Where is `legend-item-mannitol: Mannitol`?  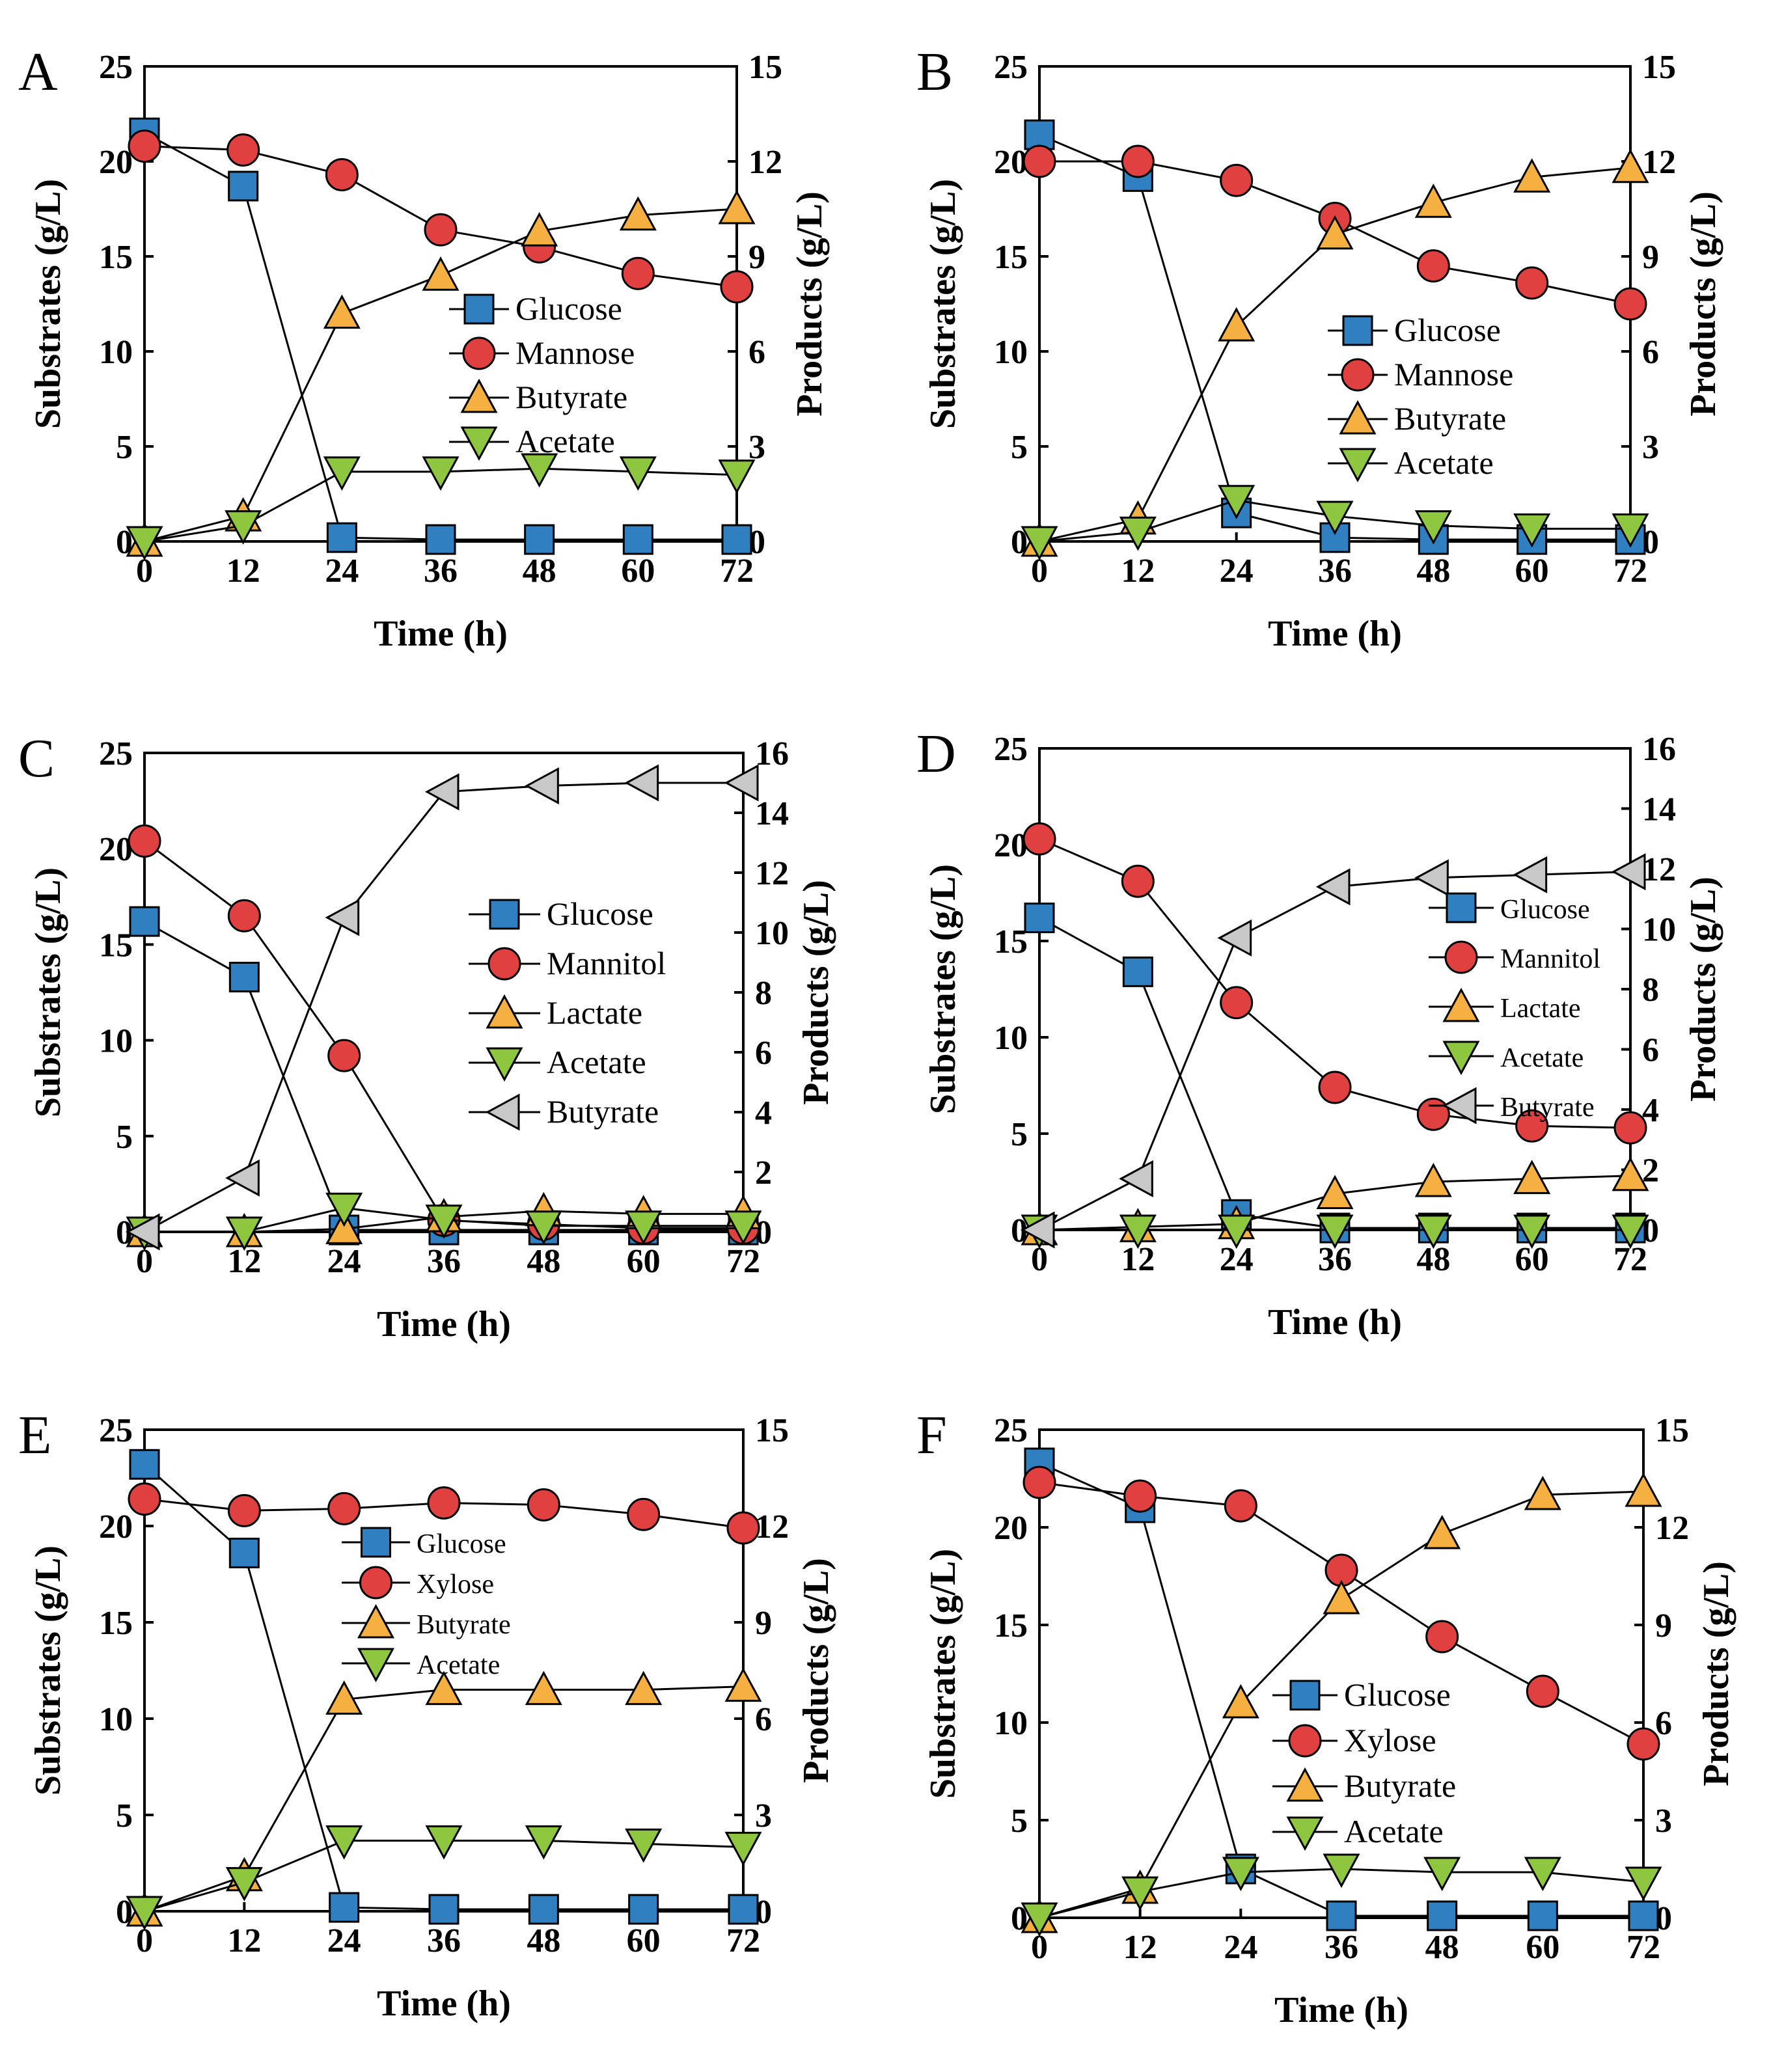 legend-item-mannitol: Mannitol is located at coordinates (567, 963).